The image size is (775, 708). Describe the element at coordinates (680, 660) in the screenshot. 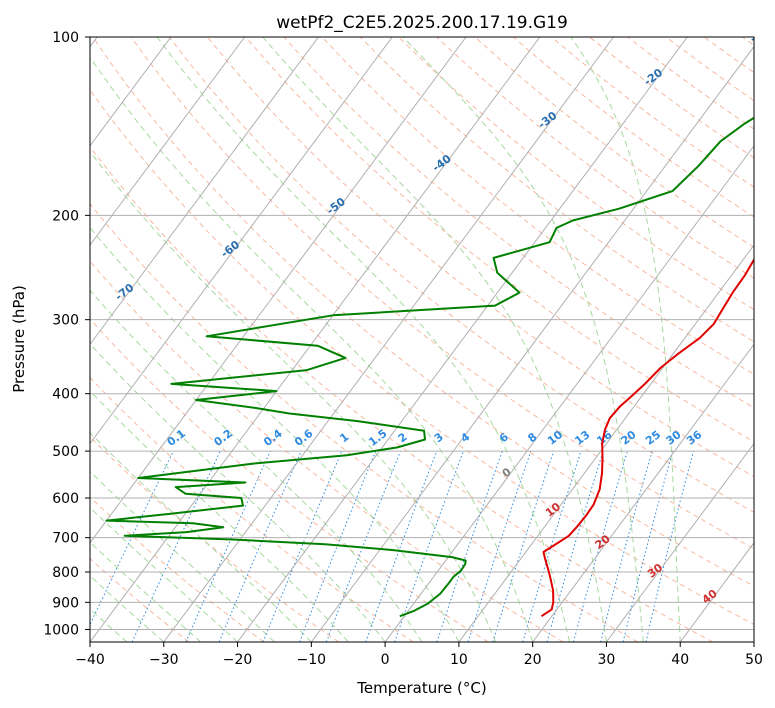

I see `x-tick-label: 40` at that location.